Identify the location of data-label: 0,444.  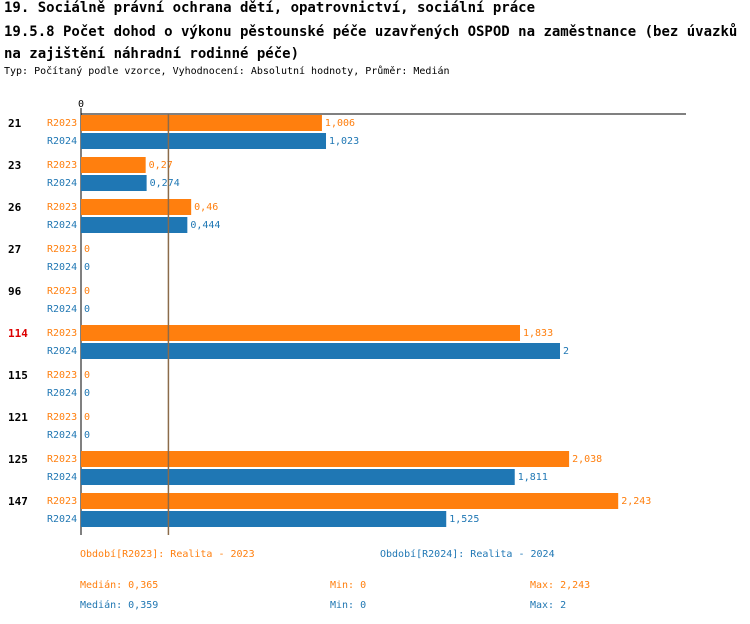
(205, 225).